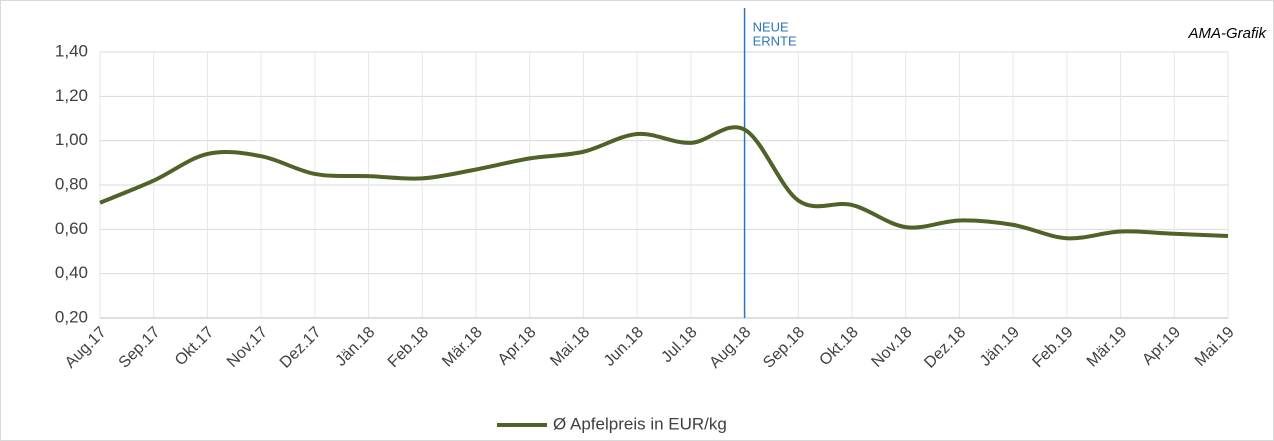  Describe the element at coordinates (71, 272) in the screenshot. I see `y-tick-label: 0,40` at that location.